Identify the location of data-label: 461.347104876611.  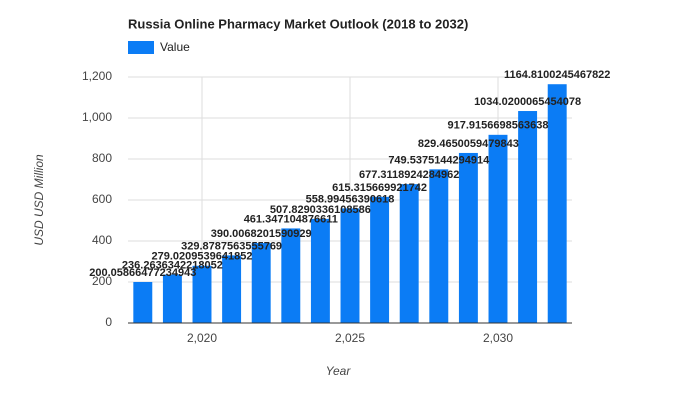
(291, 219).